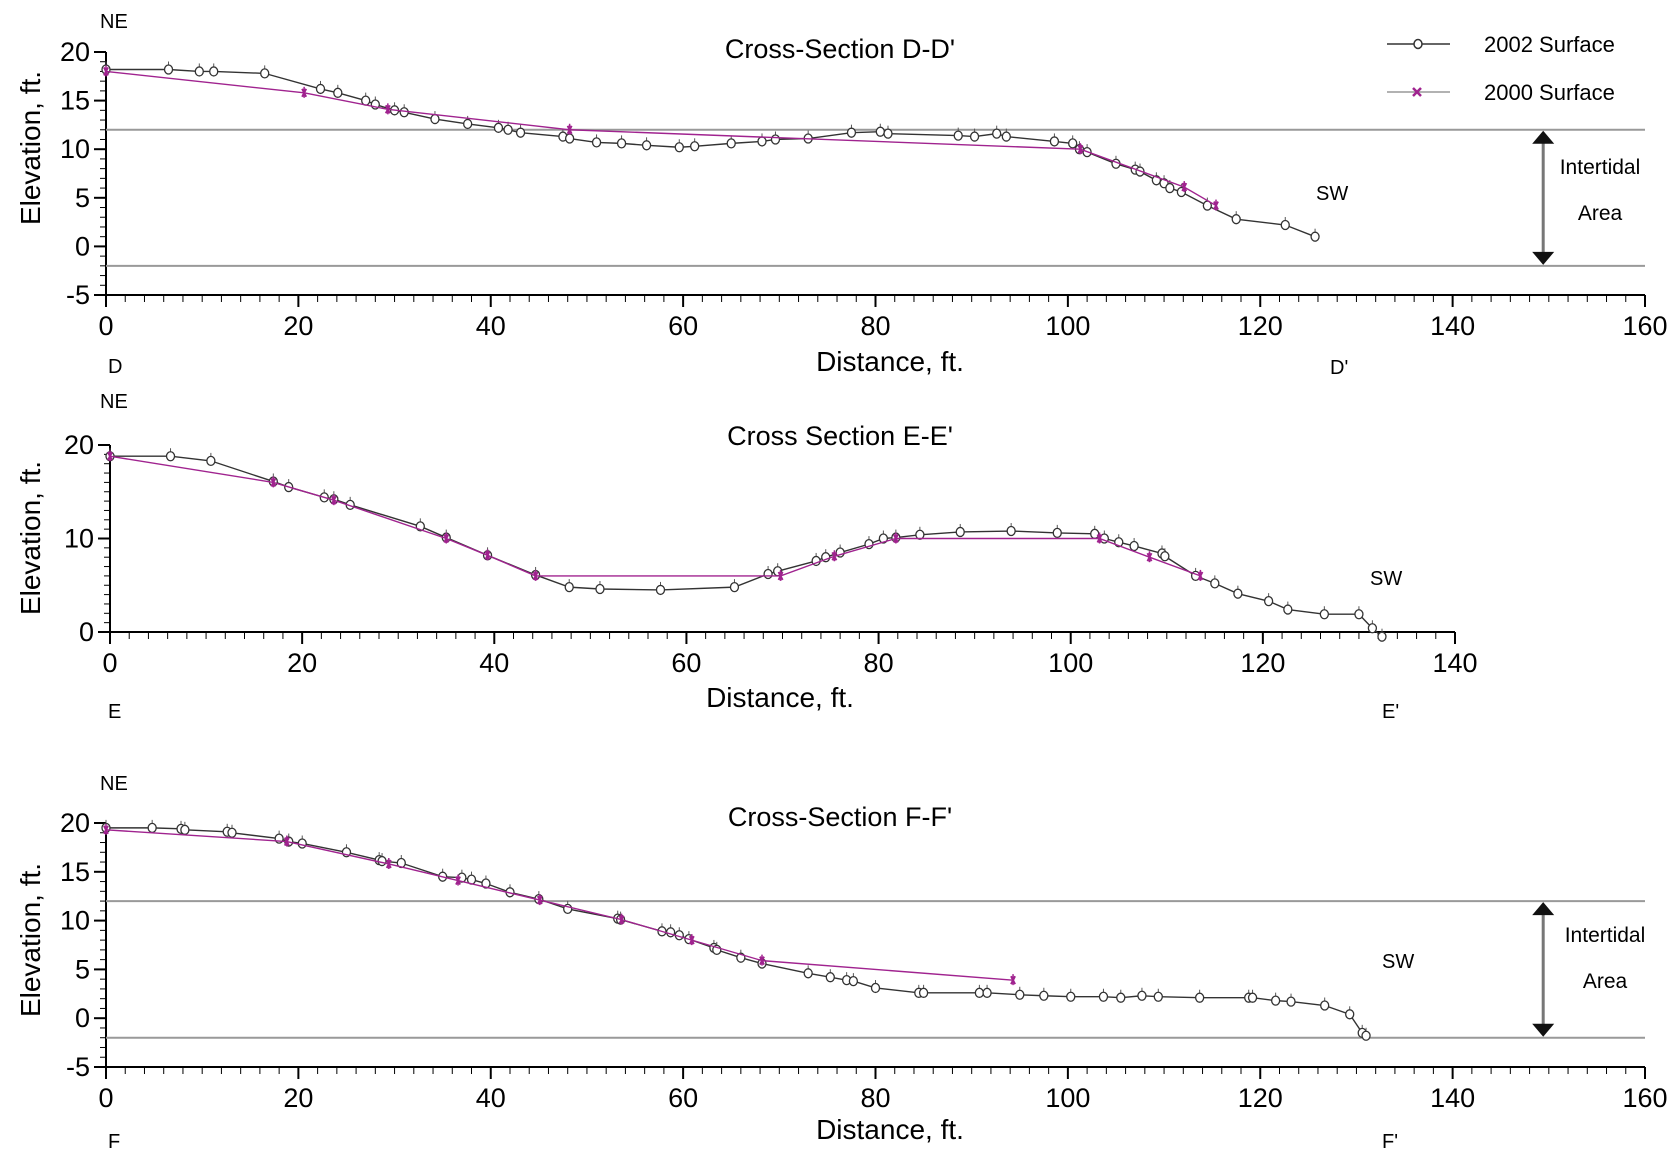 The height and width of the screenshot is (1160, 1680). I want to click on intertidal-label-line: Intertidal, so click(1600, 167).